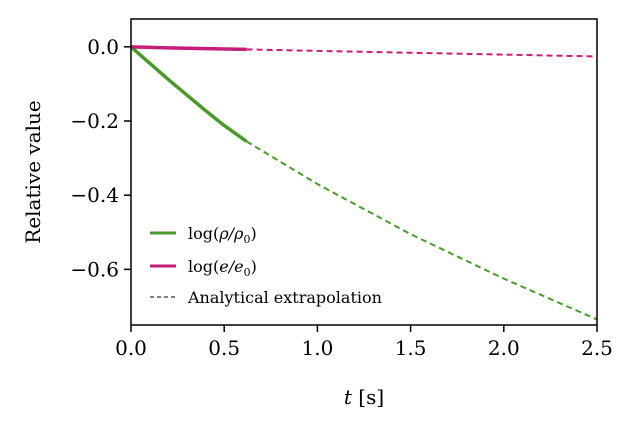 The image size is (634, 430). What do you see at coordinates (231, 266) in the screenshot?
I see `legend-label-symbol: e/e` at bounding box center [231, 266].